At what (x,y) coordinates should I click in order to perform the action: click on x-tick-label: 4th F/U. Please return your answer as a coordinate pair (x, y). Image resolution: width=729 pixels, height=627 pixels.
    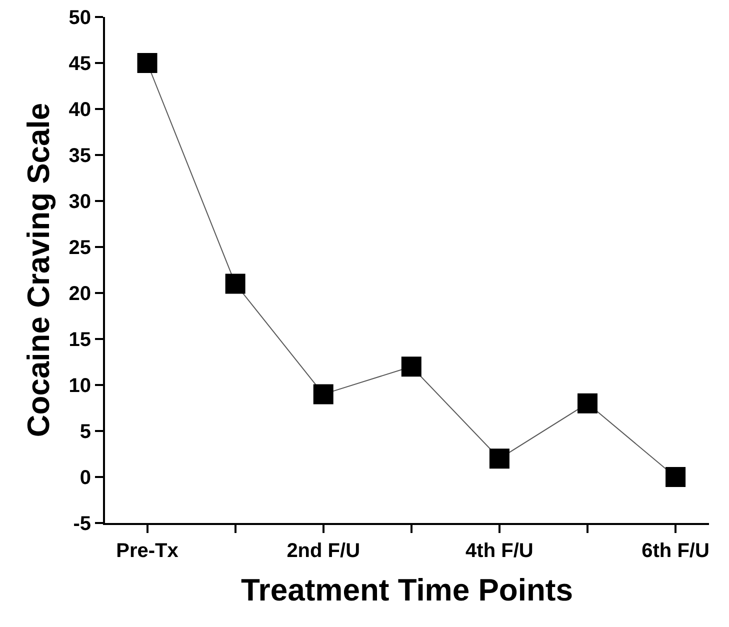
    Looking at the image, I should click on (500, 551).